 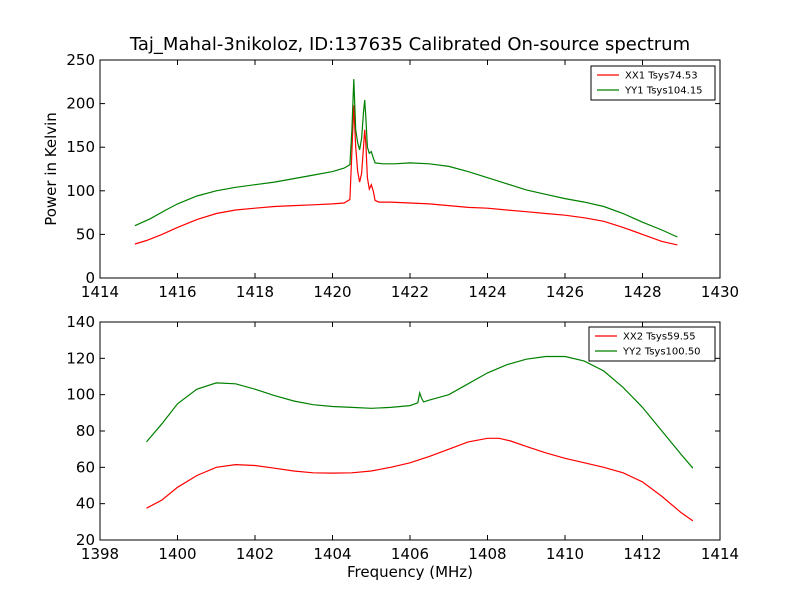 I want to click on x-tick-label: 1400, so click(x=177, y=554).